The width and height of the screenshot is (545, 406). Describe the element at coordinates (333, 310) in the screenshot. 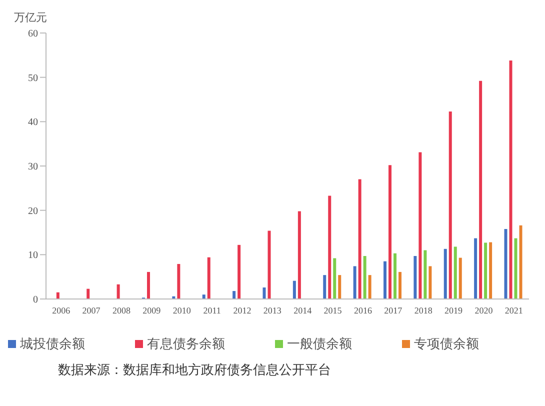

I see `x-tick-label: 2015` at that location.